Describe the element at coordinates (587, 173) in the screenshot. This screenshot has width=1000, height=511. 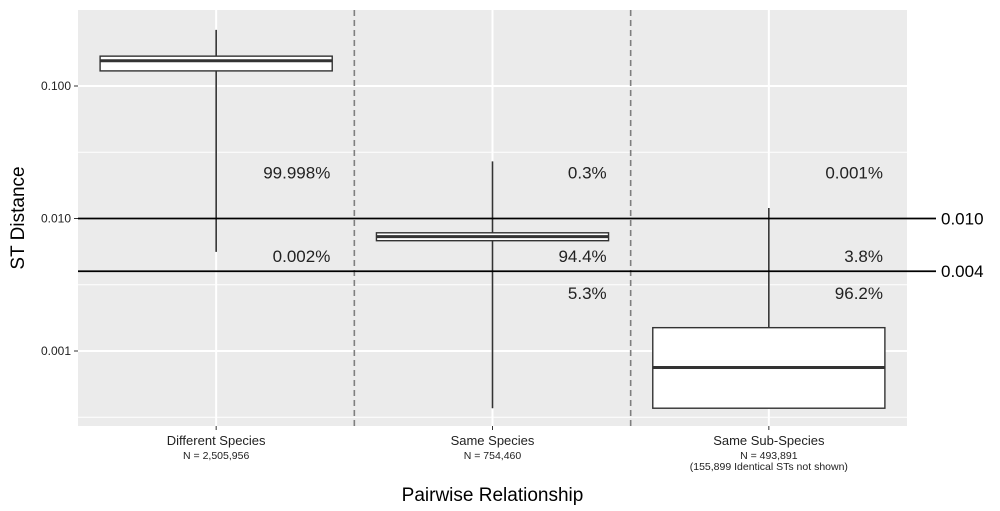
I see `percentage-annotation: 0.3%` at that location.